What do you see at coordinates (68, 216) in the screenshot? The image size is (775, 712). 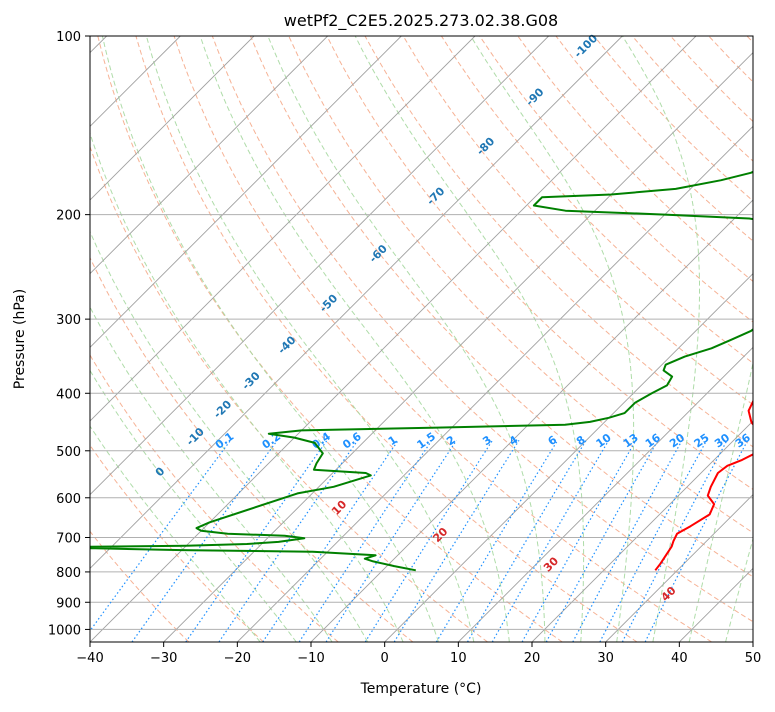 I see `y-tick-label: 200` at bounding box center [68, 216].